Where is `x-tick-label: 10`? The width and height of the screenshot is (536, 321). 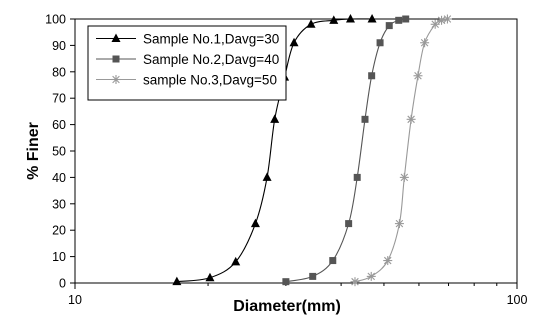 x-tick-label: 10 is located at coordinates (75, 300).